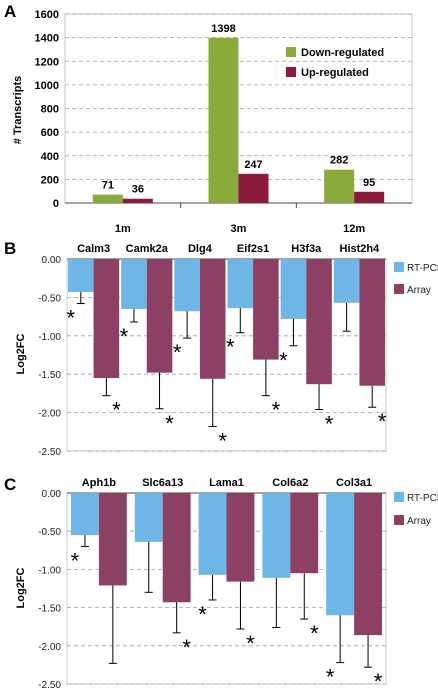 This screenshot has width=438, height=695. I want to click on y-tick-label: 1400, so click(47, 39).